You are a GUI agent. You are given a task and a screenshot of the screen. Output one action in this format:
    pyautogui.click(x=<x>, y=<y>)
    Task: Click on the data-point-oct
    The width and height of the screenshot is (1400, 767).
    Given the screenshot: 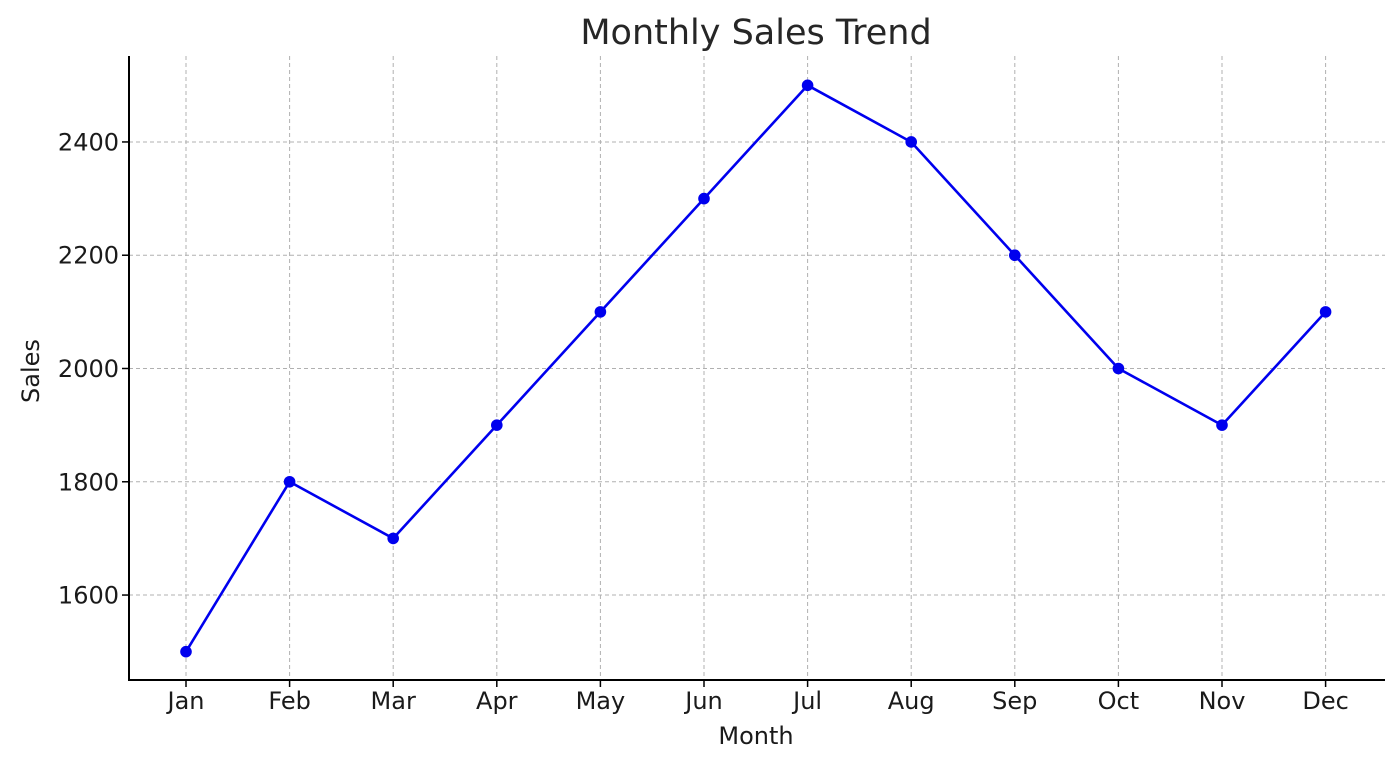 What is the action you would take?
    pyautogui.click(x=1118, y=368)
    